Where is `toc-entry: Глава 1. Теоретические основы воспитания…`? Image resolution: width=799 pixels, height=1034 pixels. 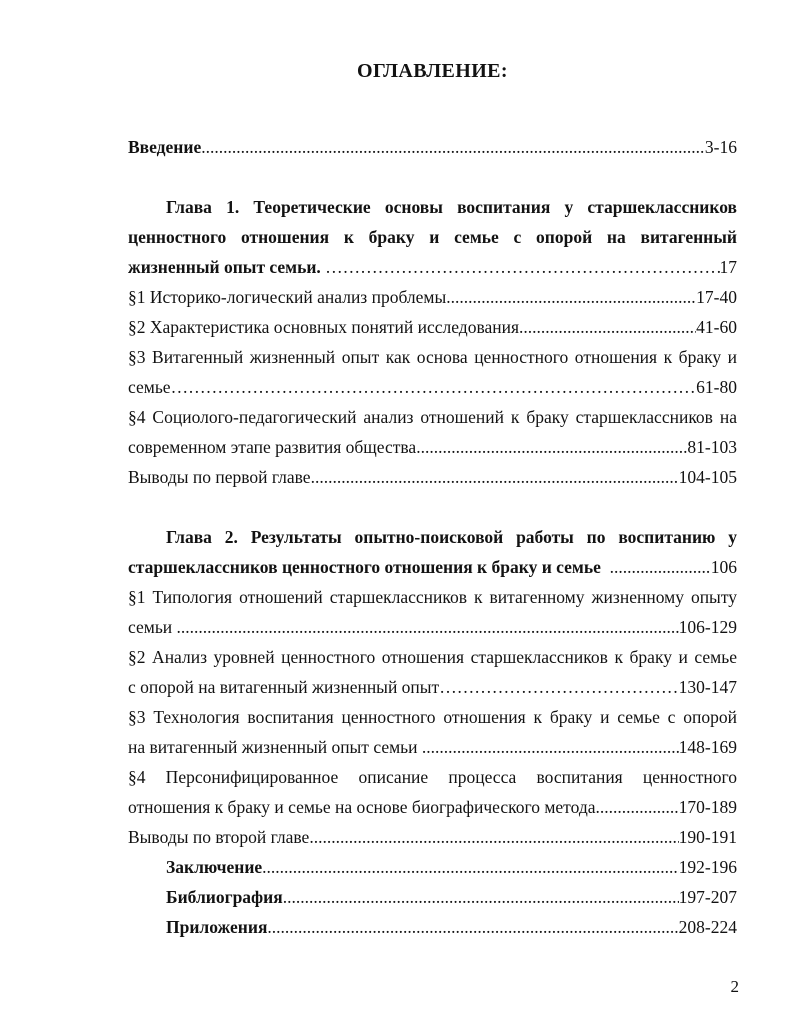 toc-entry: Глава 1. Теоретические основы воспитания… is located at coordinates (432, 237).